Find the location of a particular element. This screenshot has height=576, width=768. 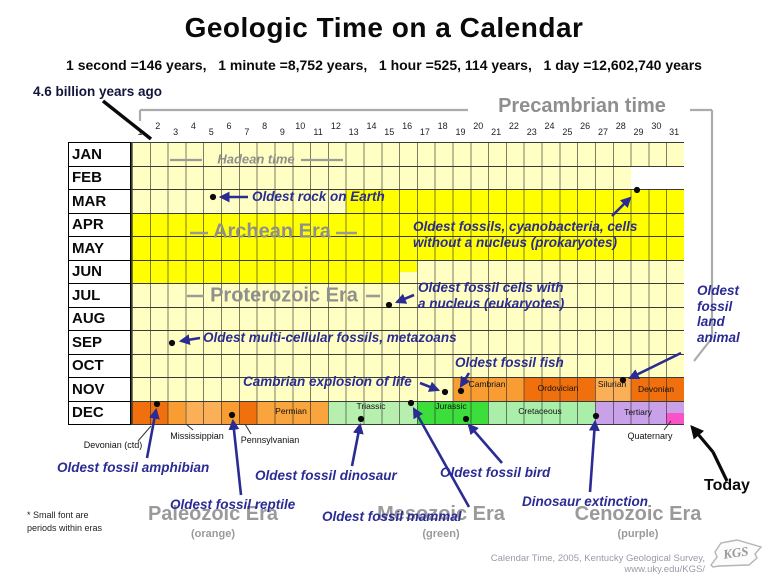

month-label: DEC is located at coordinates (99, 413).